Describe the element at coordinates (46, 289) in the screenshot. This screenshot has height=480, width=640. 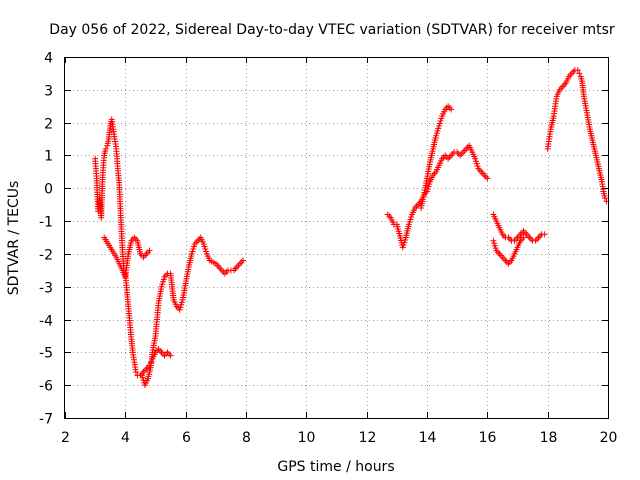
I see `y-tick-label: -3` at that location.